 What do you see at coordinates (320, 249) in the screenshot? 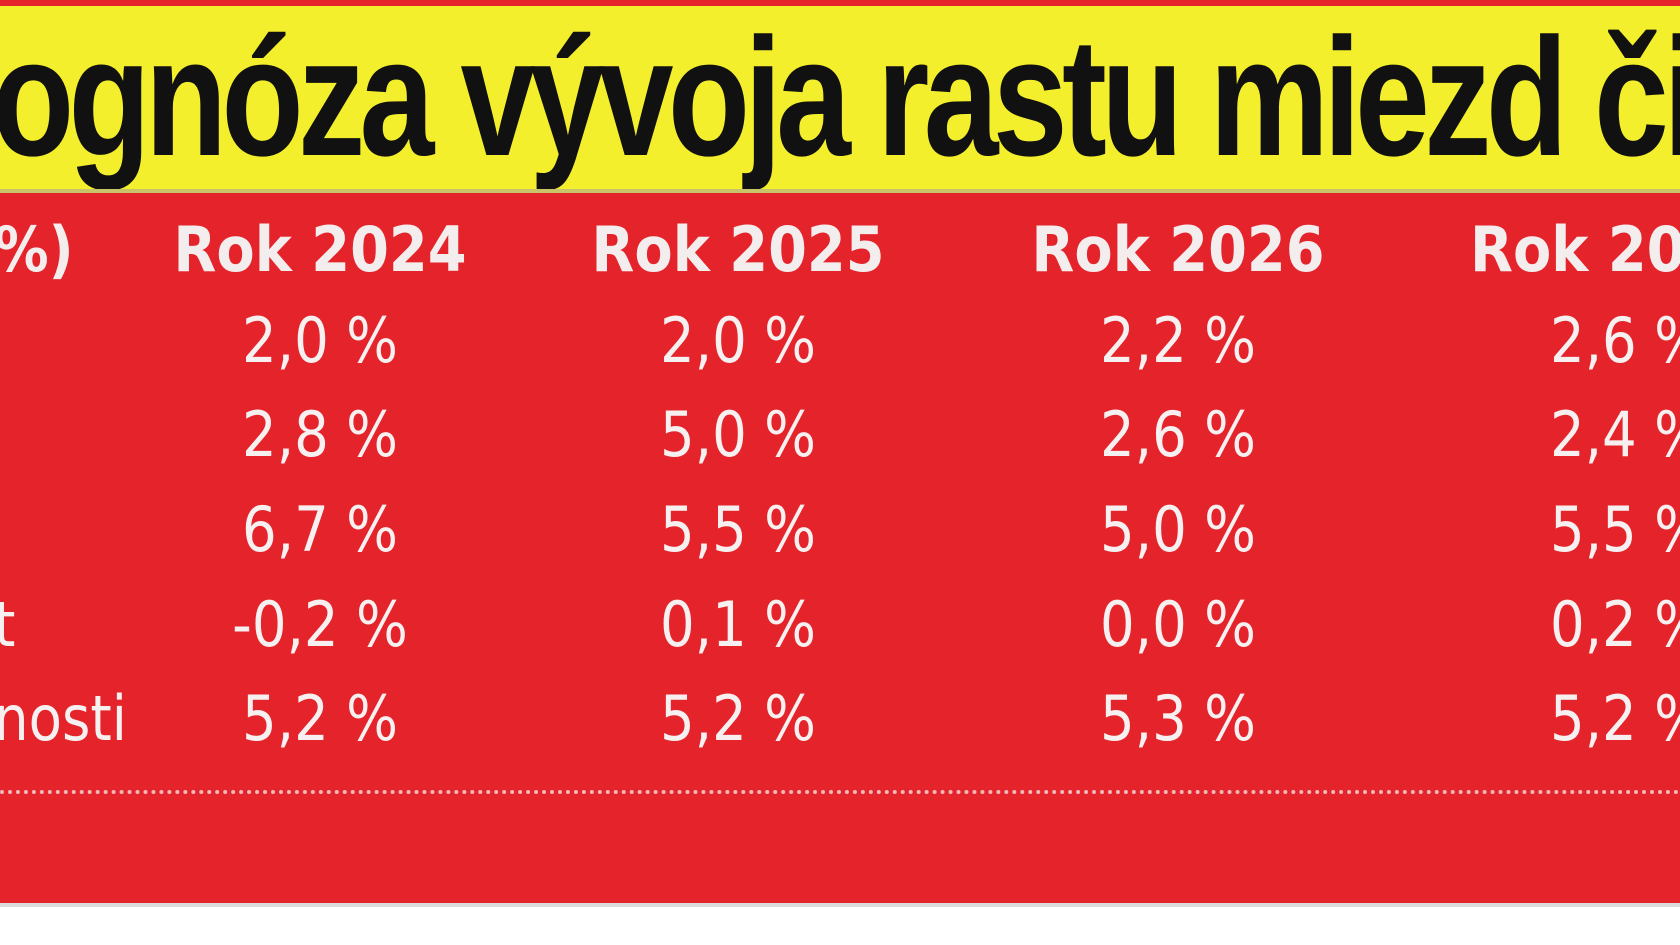
I see `header-year-2024: Rok 2024` at bounding box center [320, 249].